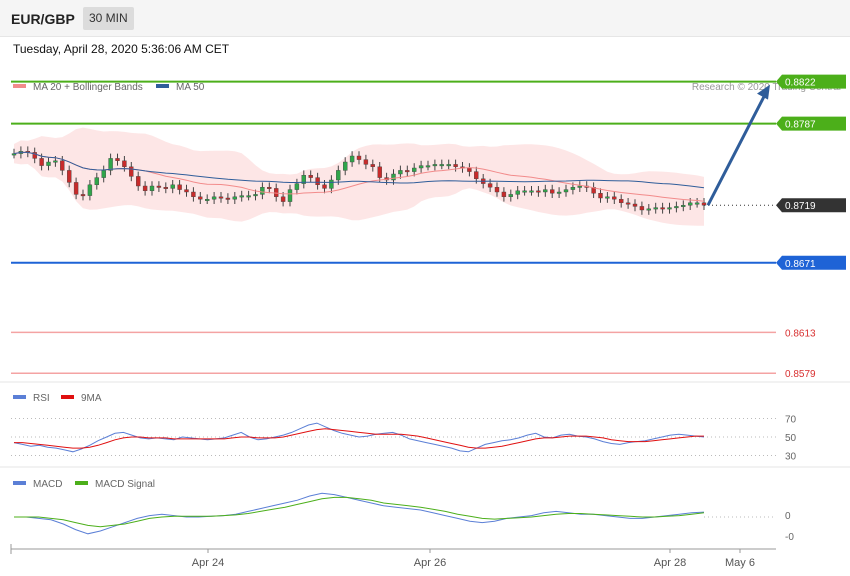  What do you see at coordinates (789, 537) in the screenshot?
I see `macd-level-label: -0` at bounding box center [789, 537].